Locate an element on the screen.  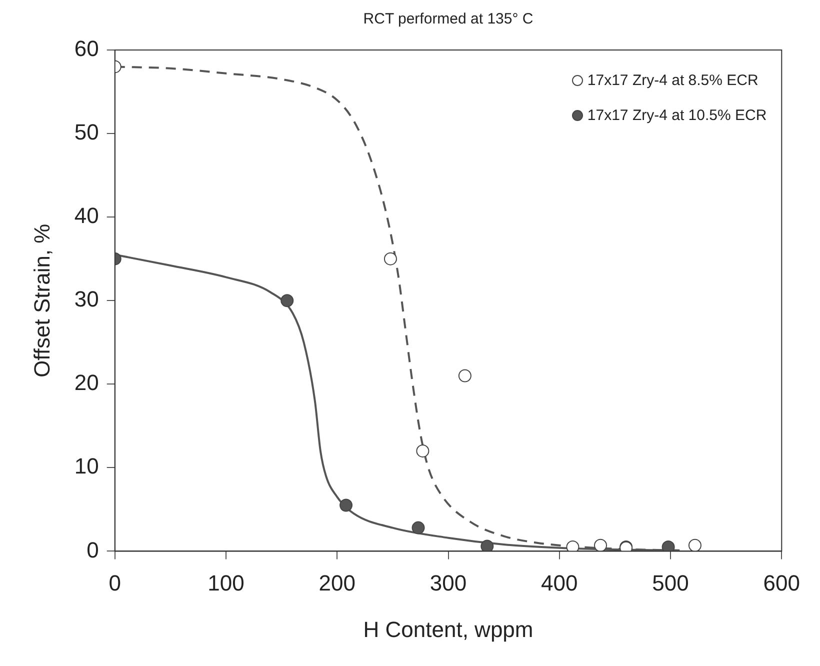
y-tick-label: 50 is located at coordinates (86, 132).